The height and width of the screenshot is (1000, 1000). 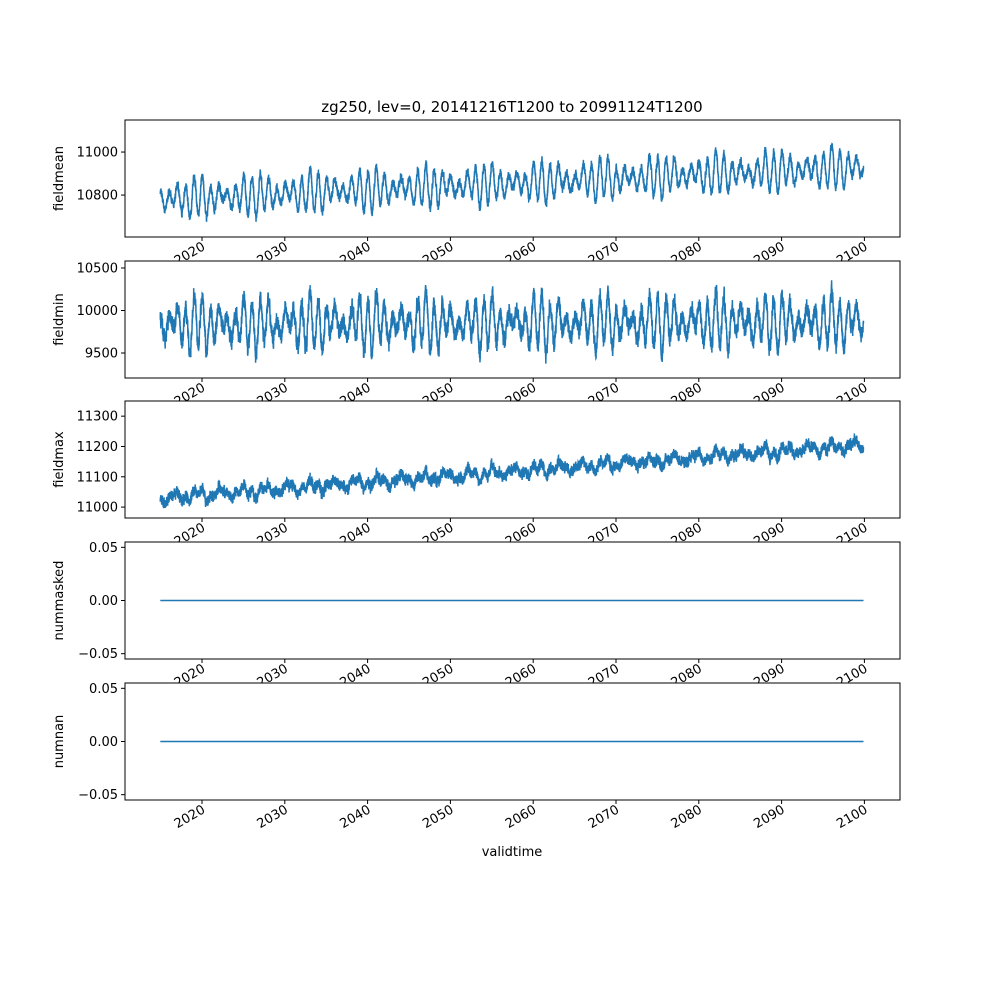 I want to click on y-tick-label: 10500, so click(x=97, y=268).